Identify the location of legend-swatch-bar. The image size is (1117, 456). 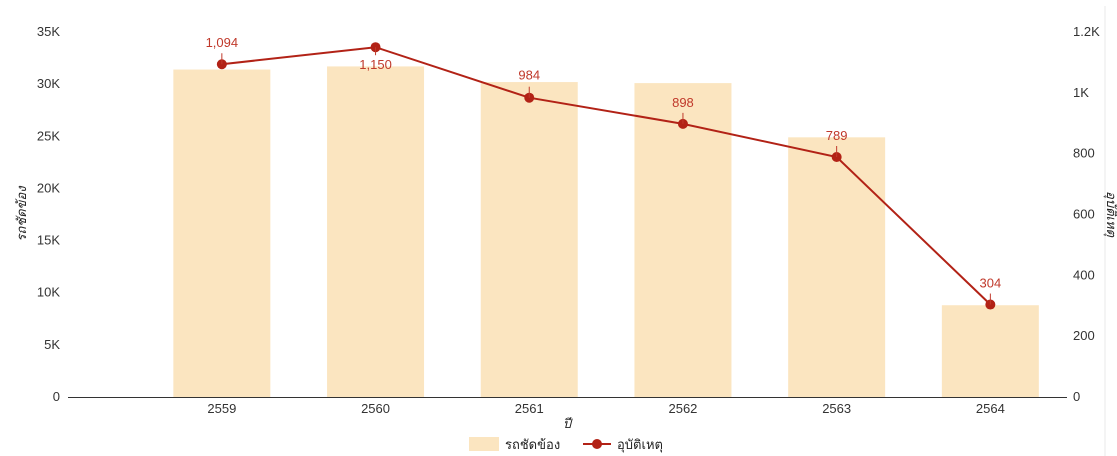
(484, 444).